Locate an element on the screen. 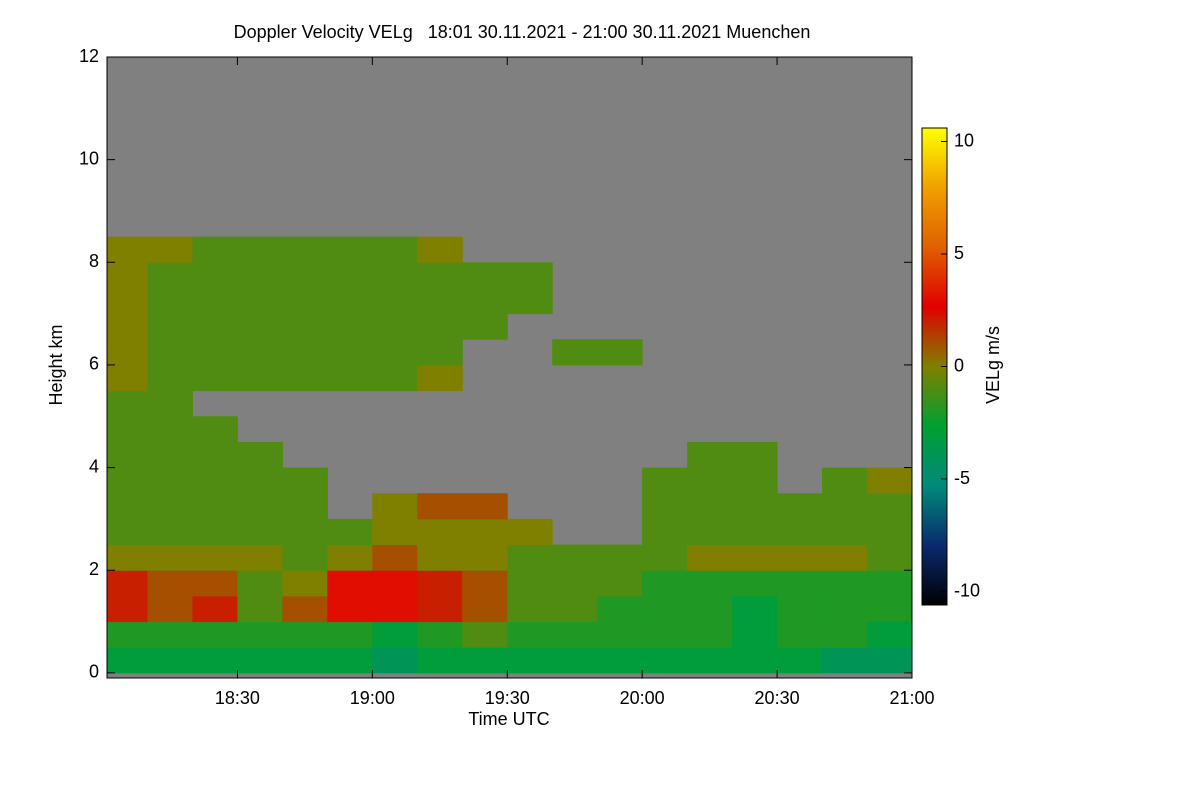  x-tick-label: 18:30 is located at coordinates (237, 698).